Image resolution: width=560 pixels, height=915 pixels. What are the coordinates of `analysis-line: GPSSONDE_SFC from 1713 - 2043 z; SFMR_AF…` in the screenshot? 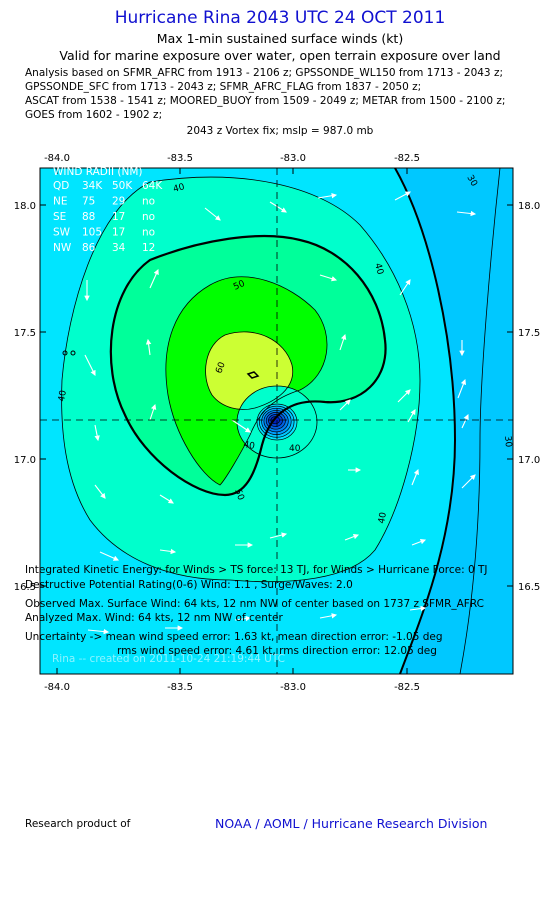 It's located at (223, 87).